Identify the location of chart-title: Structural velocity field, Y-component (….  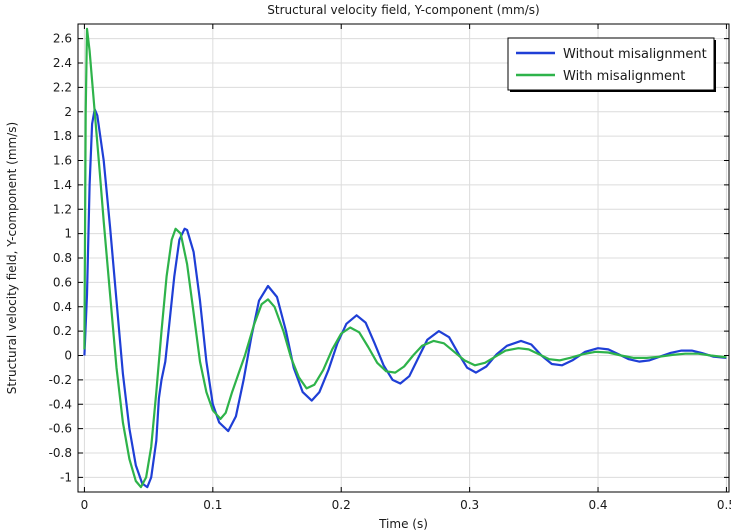
(403, 10).